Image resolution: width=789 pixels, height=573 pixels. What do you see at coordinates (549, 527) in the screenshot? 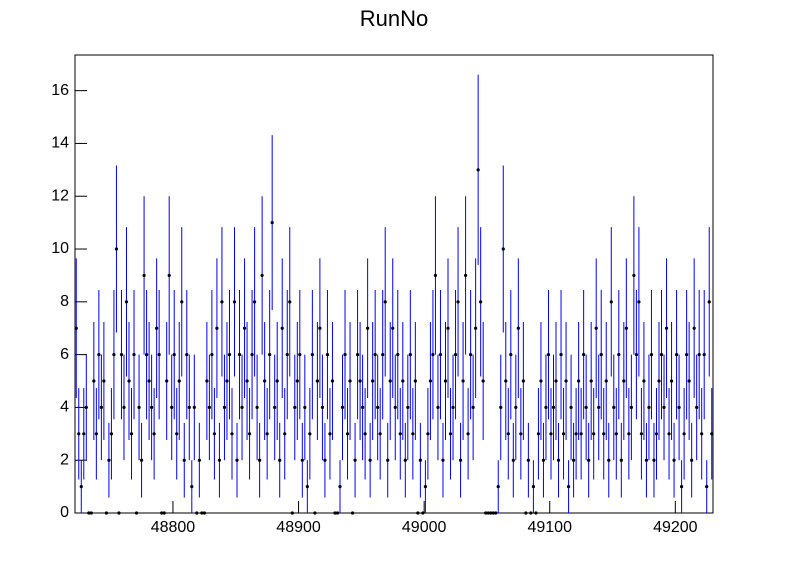
I see `x-tick-label: 49100` at bounding box center [549, 527].